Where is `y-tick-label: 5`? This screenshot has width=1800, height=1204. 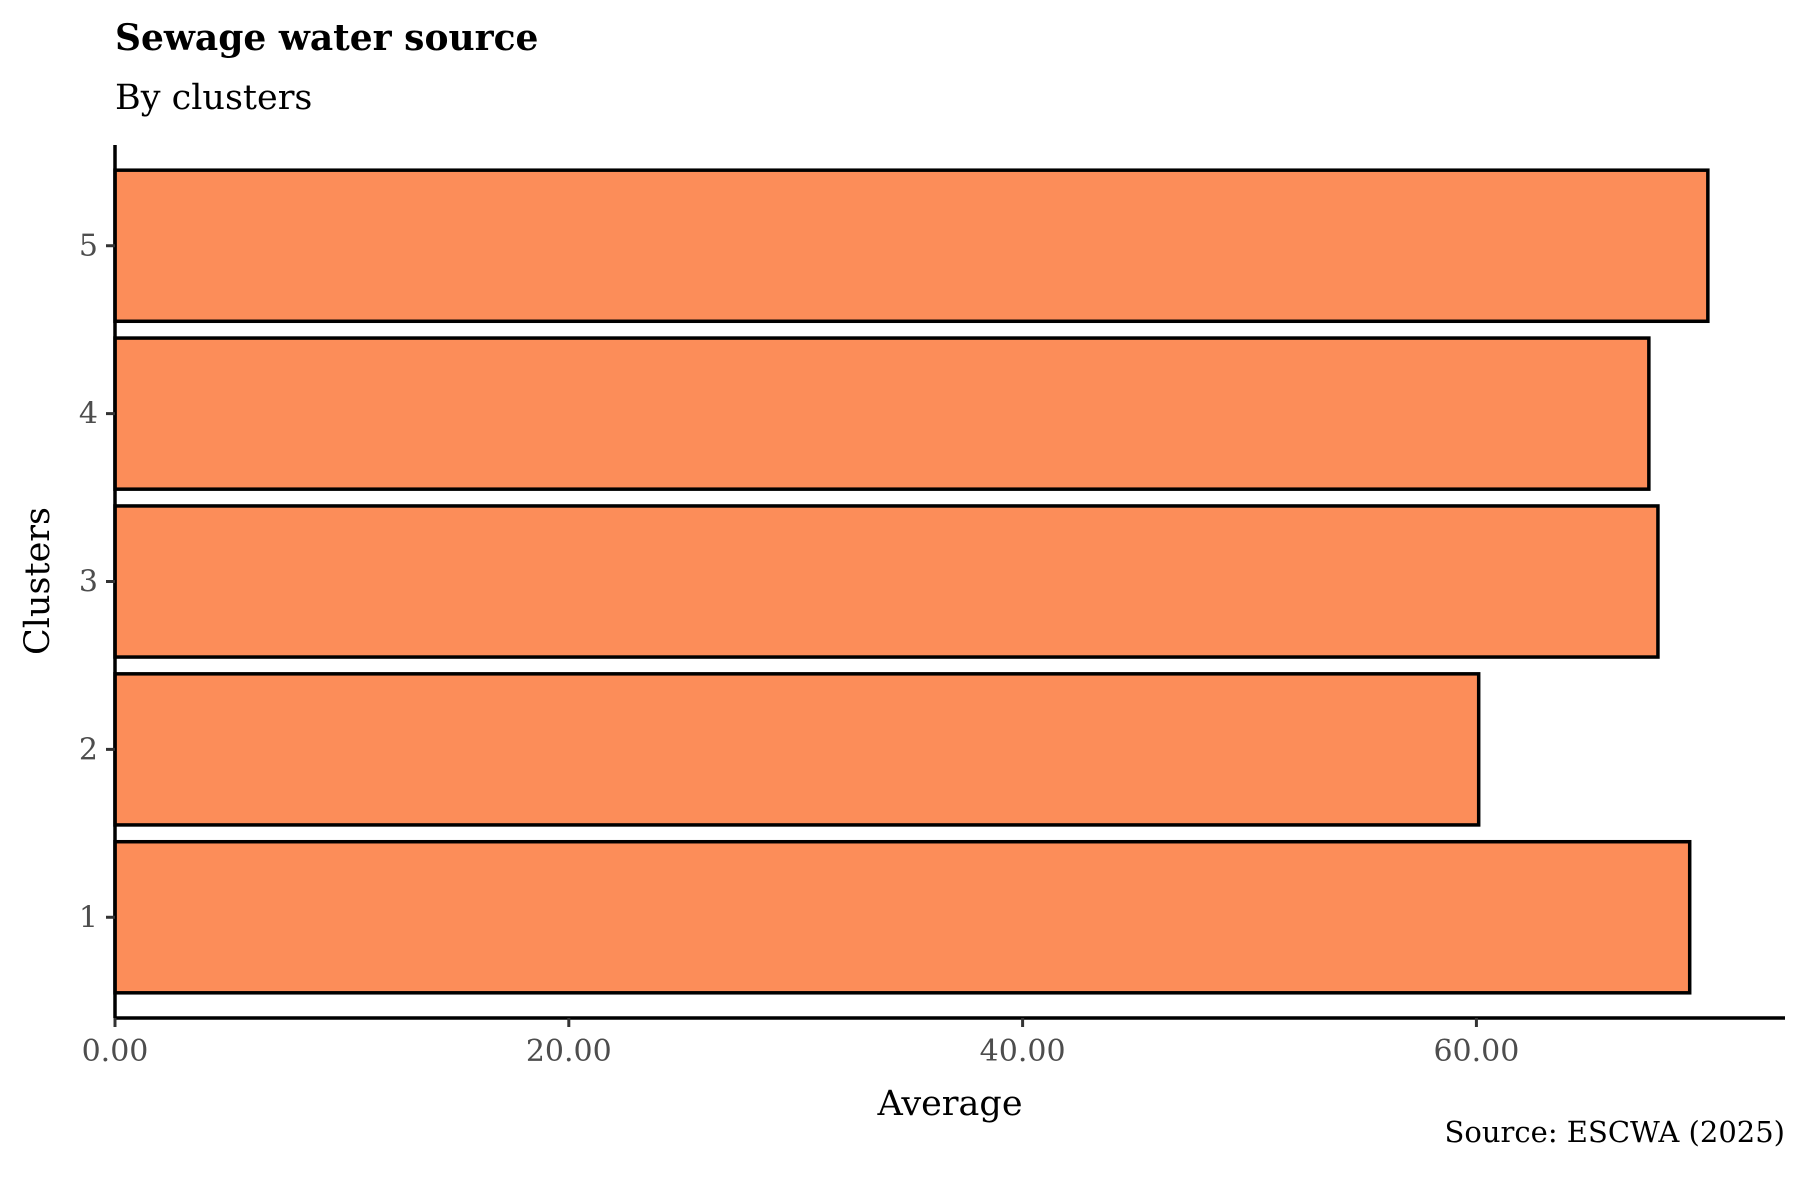 y-tick-label: 5 is located at coordinates (88, 246).